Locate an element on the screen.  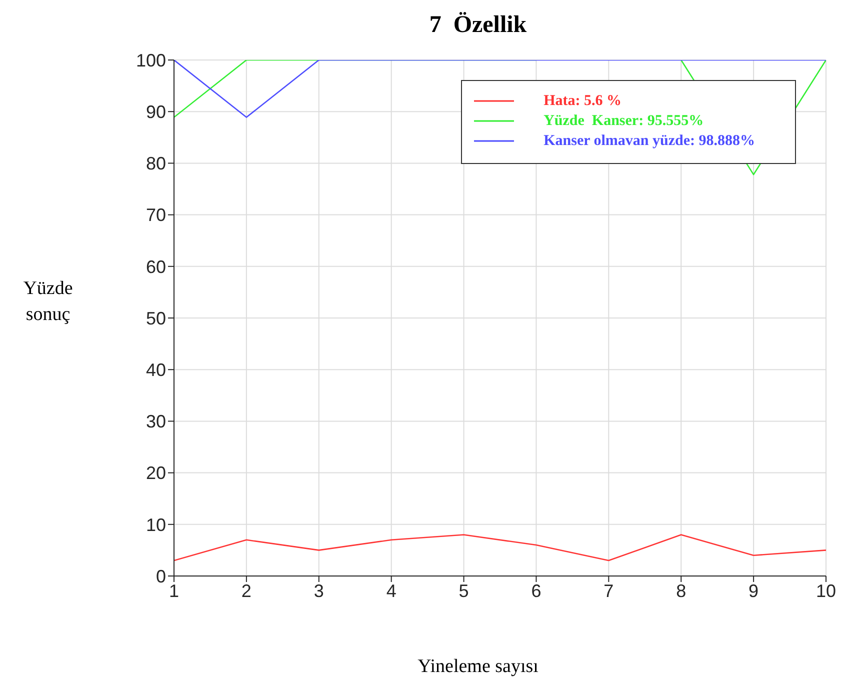
y-tick-label: 40 is located at coordinates (156, 370).